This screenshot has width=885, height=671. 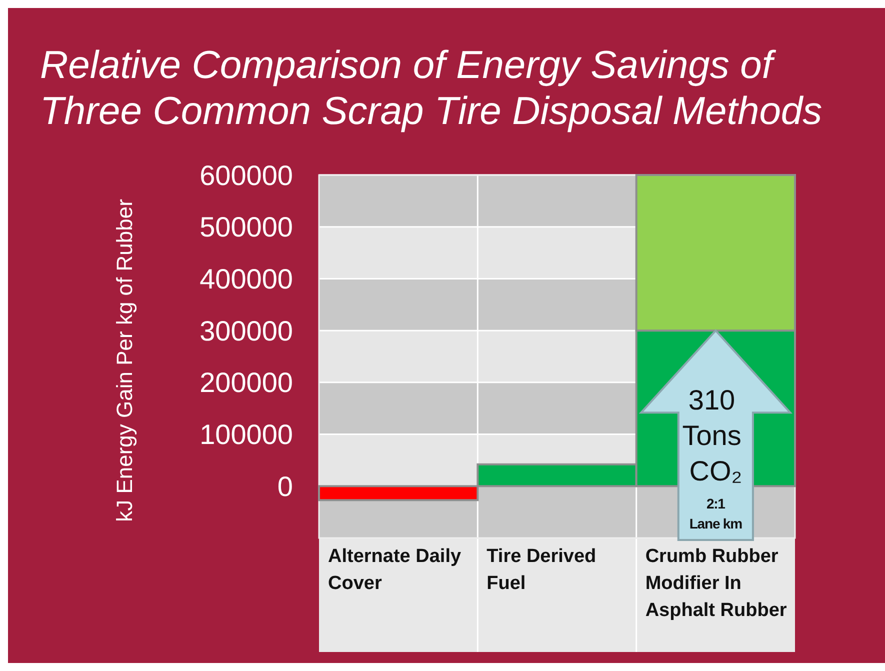 I want to click on y-tick-label: 400000, so click(x=246, y=279).